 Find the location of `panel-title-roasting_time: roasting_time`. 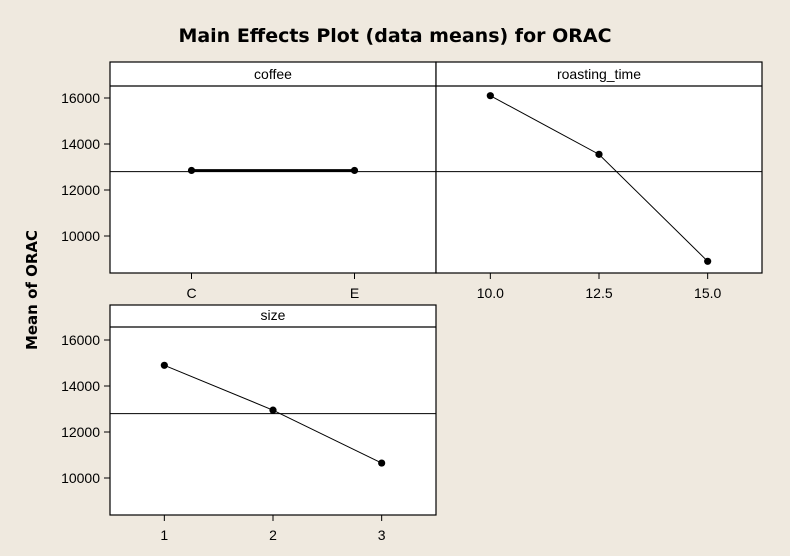

panel-title-roasting_time: roasting_time is located at coordinates (599, 74).